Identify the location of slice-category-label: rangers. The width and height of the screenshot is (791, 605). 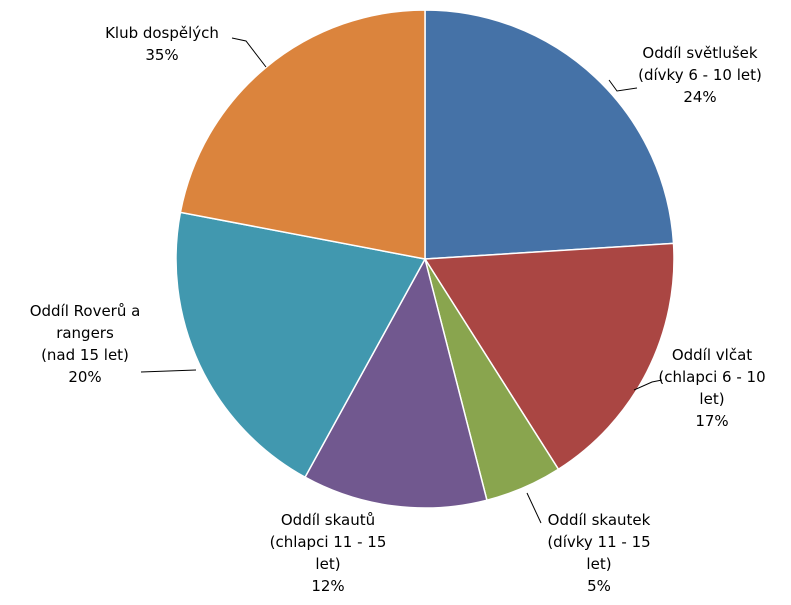
(85, 333).